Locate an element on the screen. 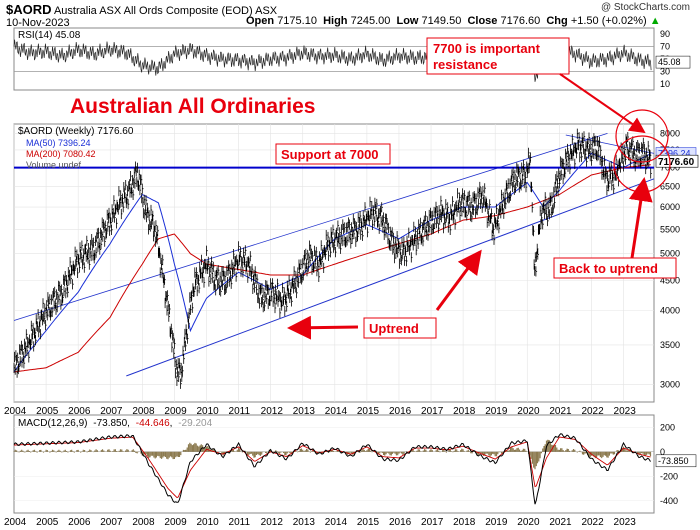 The width and height of the screenshot is (700, 530). macd-x-tick-label: 2009 is located at coordinates (175, 522).